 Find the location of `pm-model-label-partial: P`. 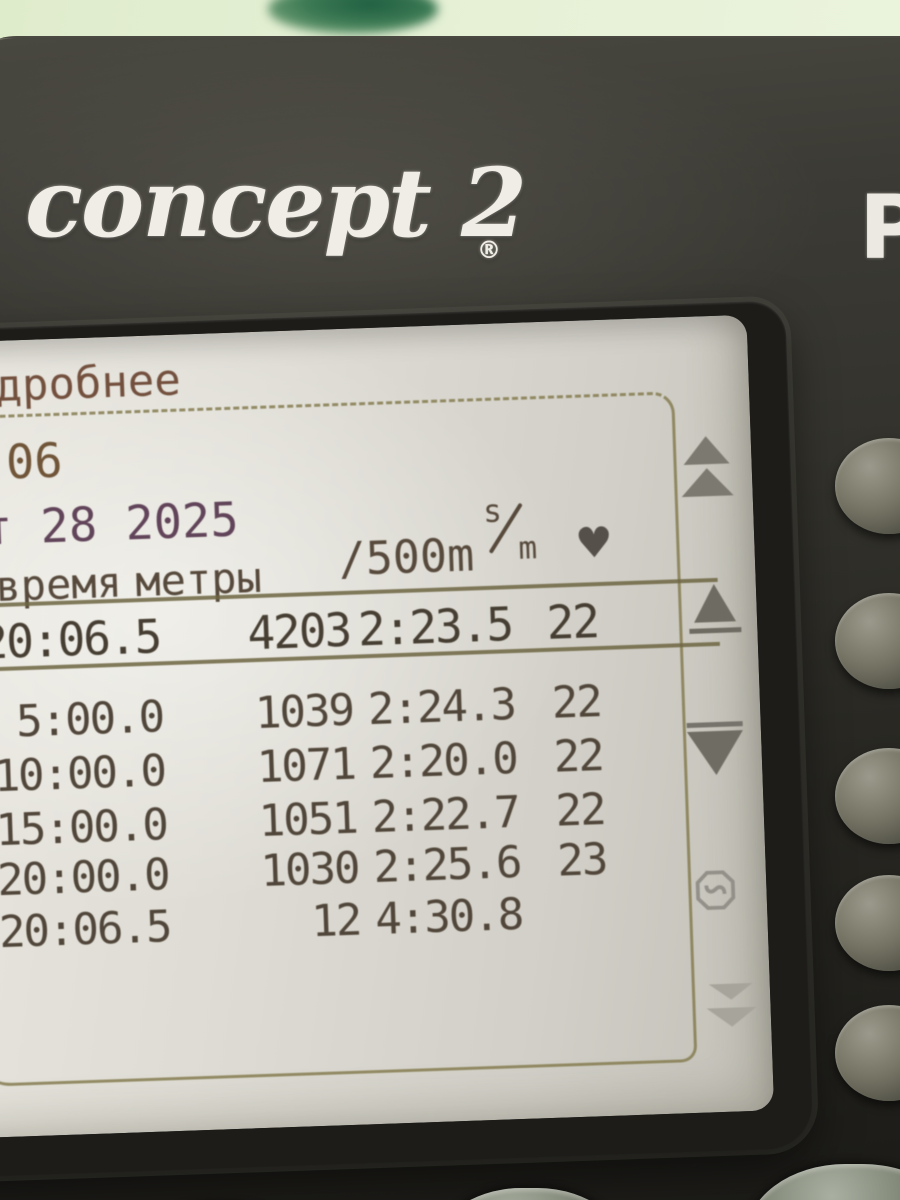

pm-model-label-partial: P is located at coordinates (879, 227).